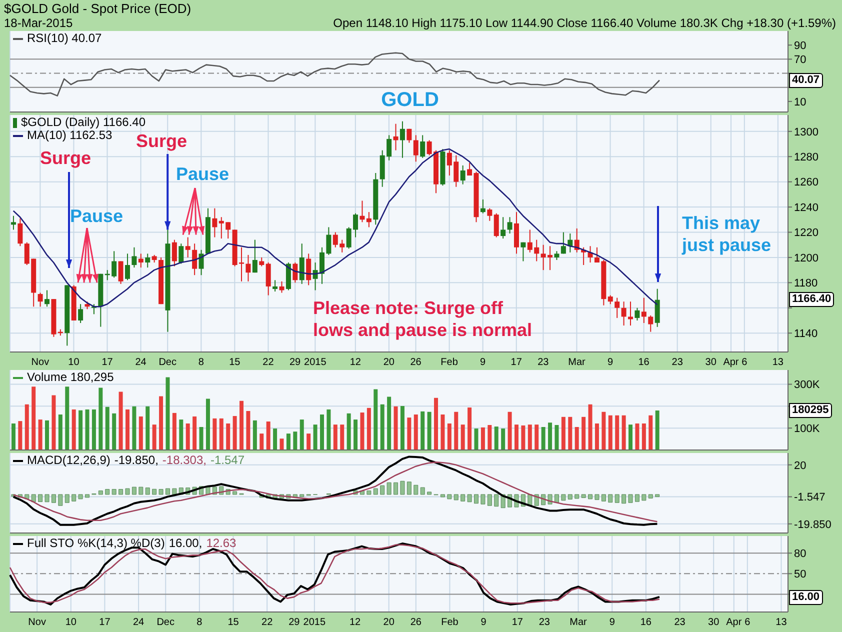 Image resolution: width=842 pixels, height=632 pixels. What do you see at coordinates (410, 100) in the screenshot?
I see `annotation: GOLD` at bounding box center [410, 100].